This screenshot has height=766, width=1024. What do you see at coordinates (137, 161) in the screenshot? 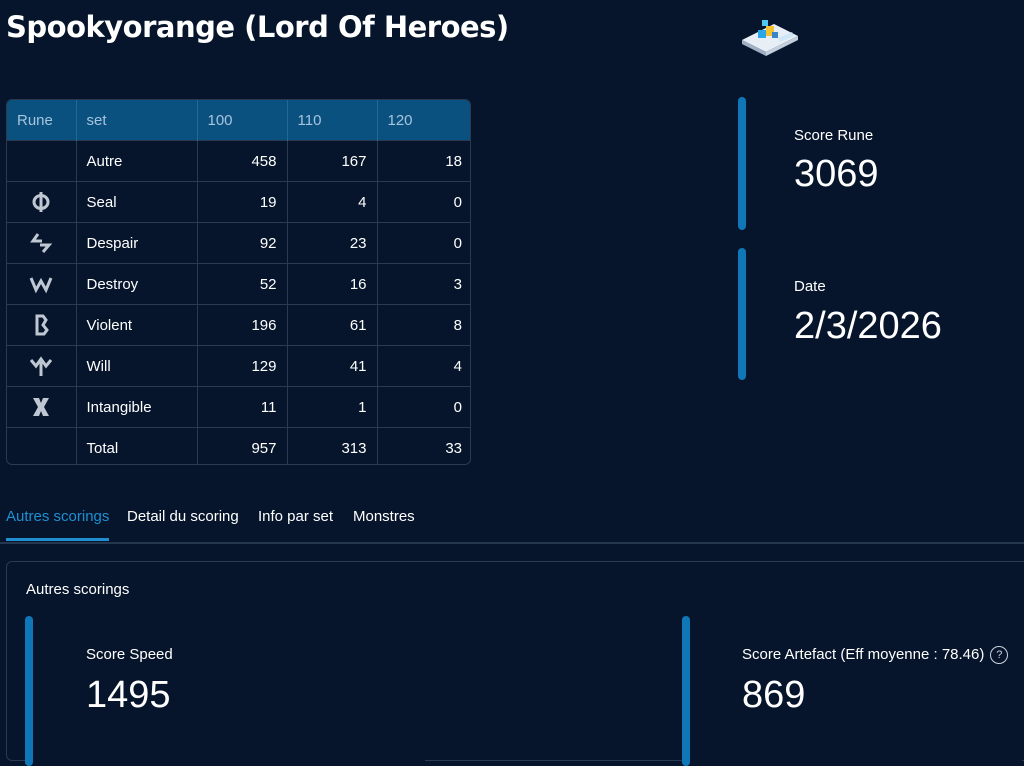
I see `set-name: Autre` at bounding box center [137, 161].